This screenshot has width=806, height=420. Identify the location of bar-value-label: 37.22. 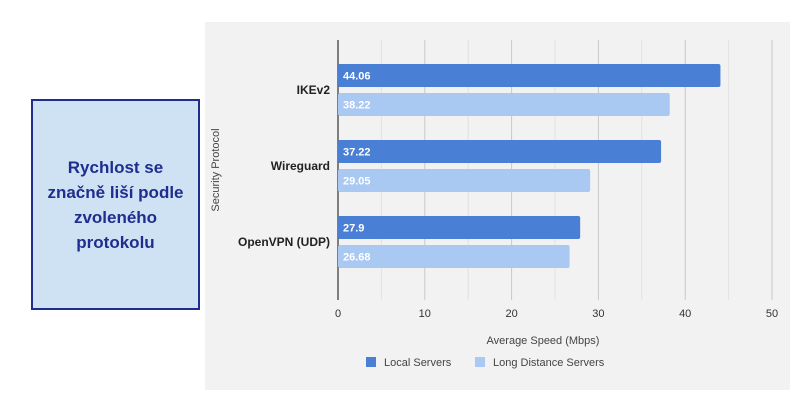
(357, 153).